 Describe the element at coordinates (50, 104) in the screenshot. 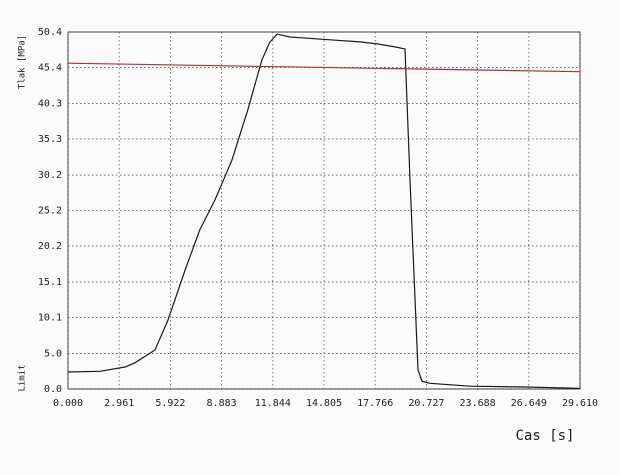

I see `y-tick-label: 40.3` at that location.